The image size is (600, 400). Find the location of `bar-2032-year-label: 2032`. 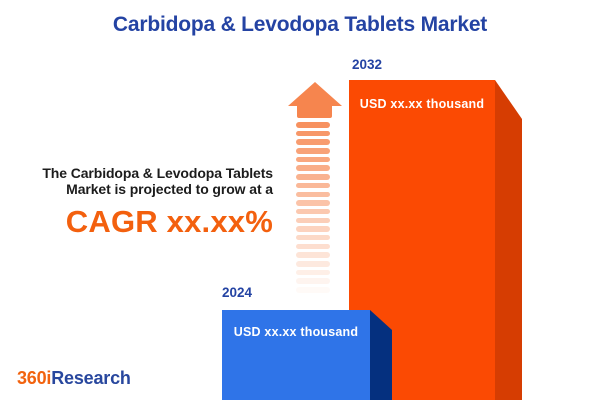

bar-2032-year-label: 2032 is located at coordinates (367, 64).